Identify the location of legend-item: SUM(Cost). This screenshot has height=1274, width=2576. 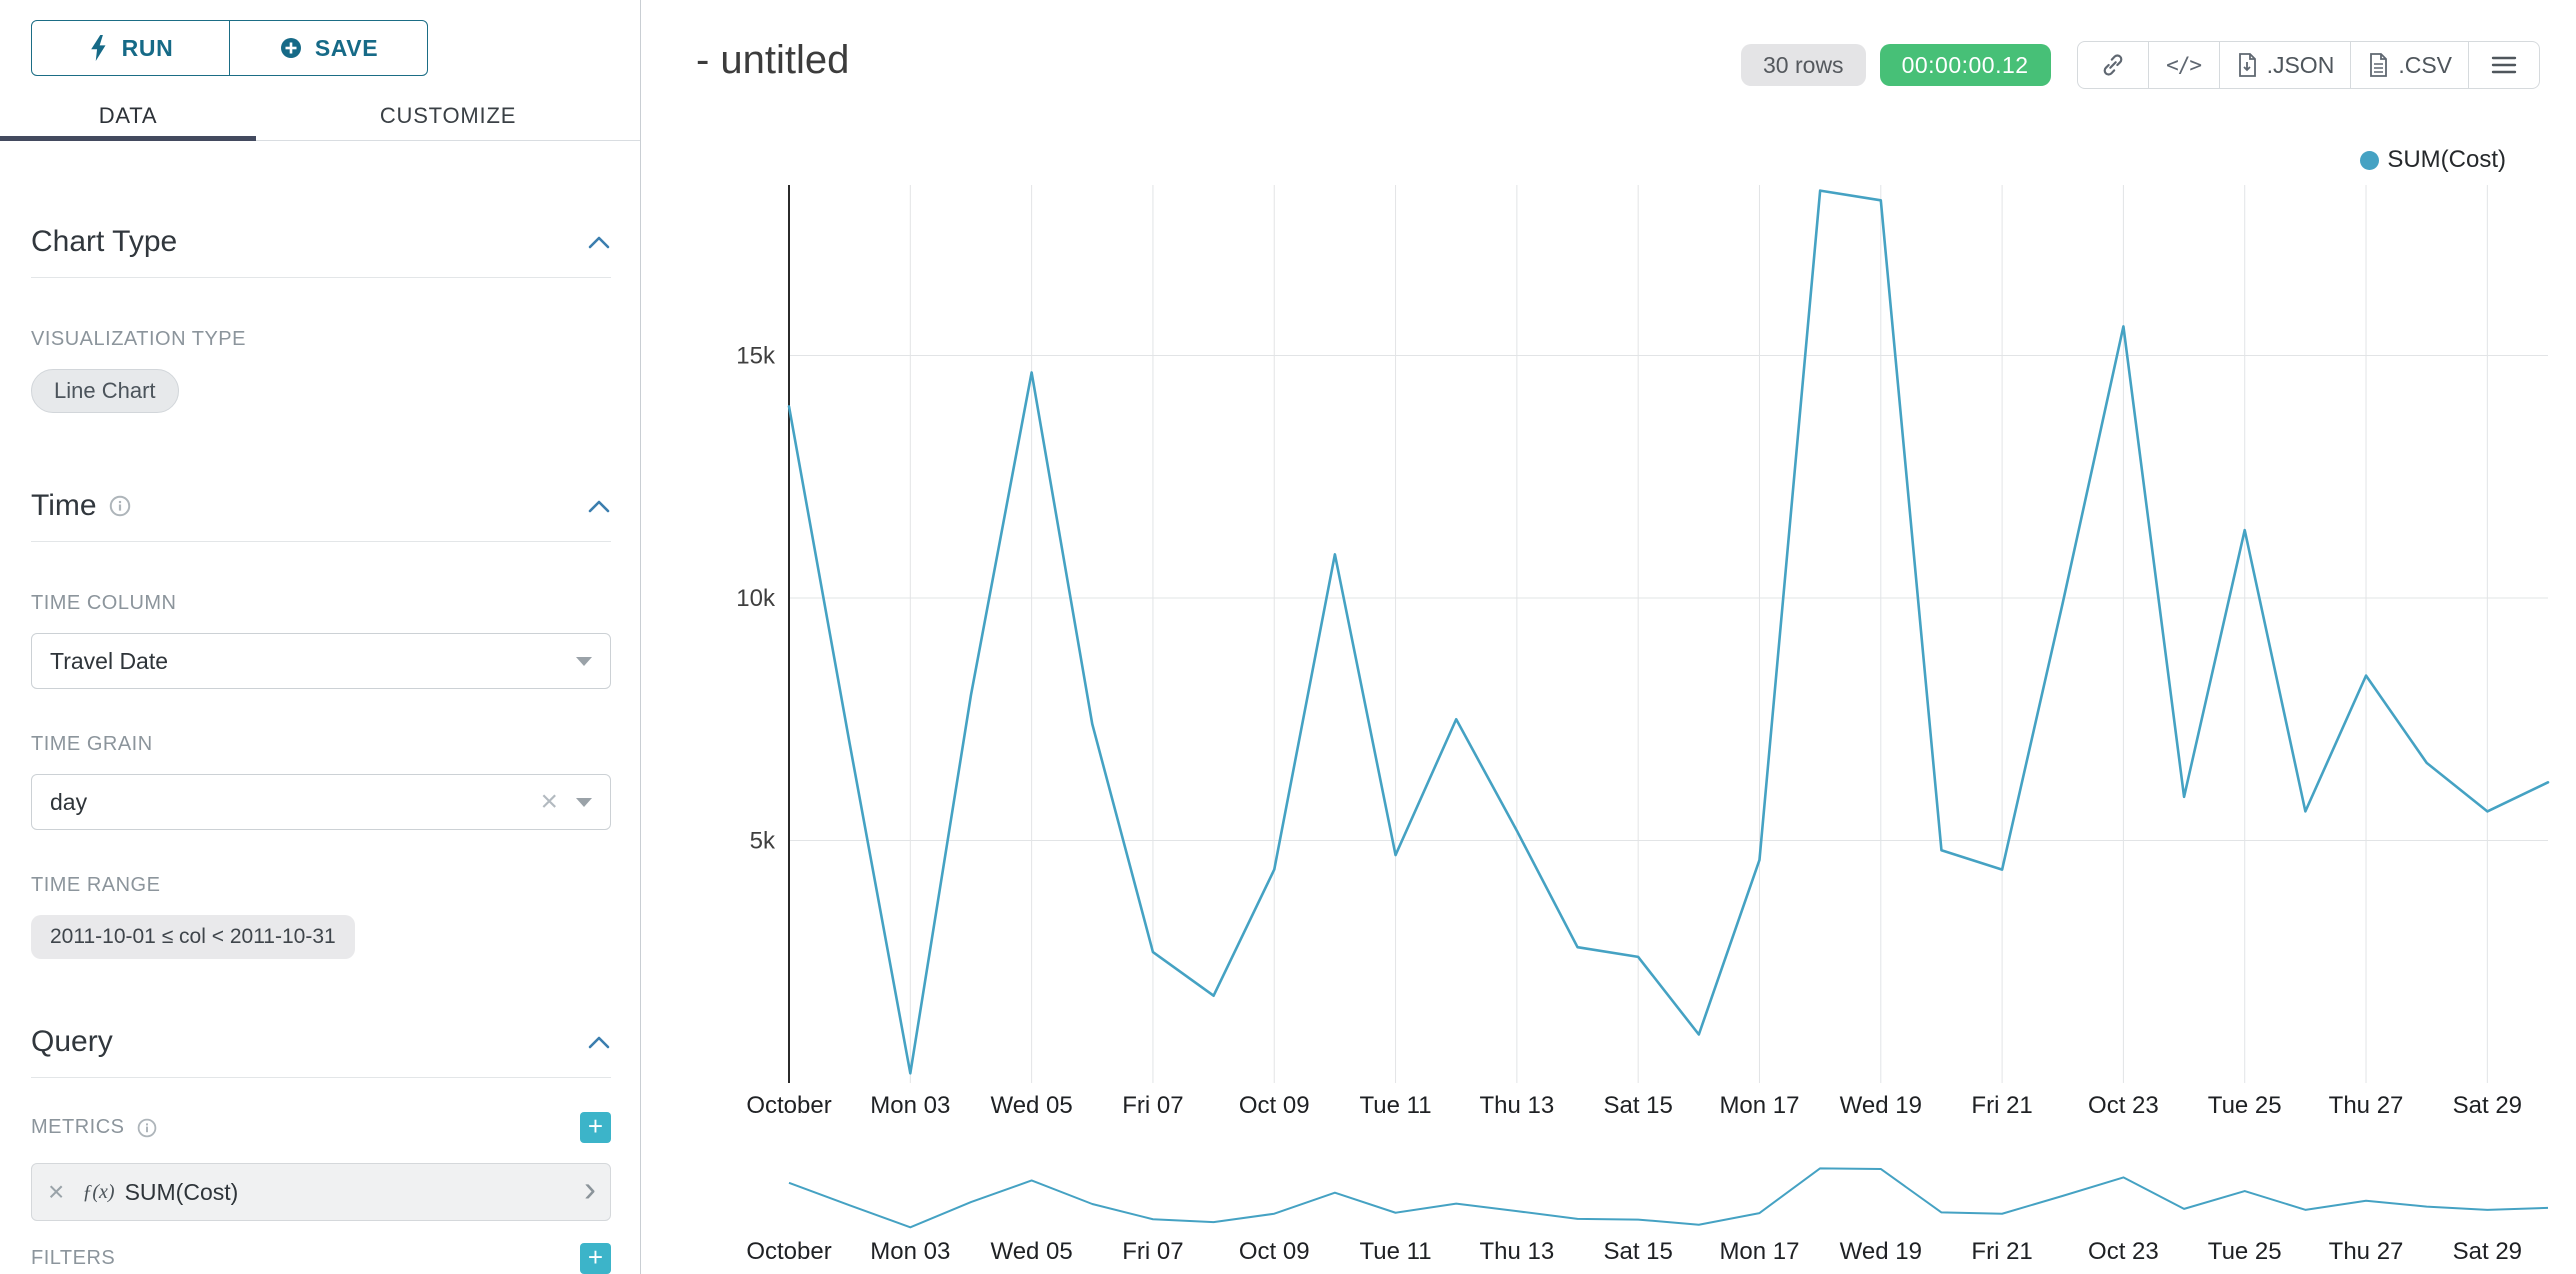
(2433, 160).